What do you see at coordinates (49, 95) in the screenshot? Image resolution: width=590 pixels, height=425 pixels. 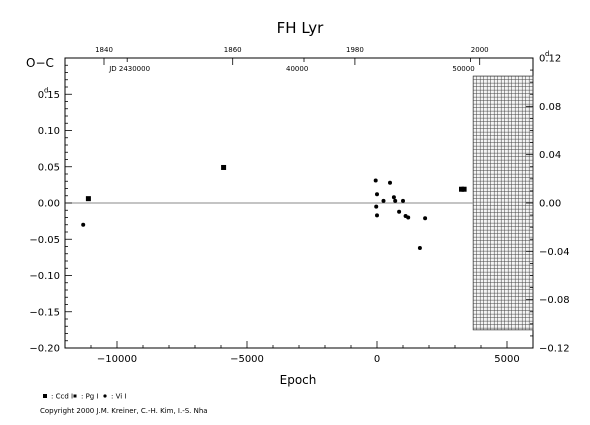 I see `y-left-tick-label: 0.15` at bounding box center [49, 95].